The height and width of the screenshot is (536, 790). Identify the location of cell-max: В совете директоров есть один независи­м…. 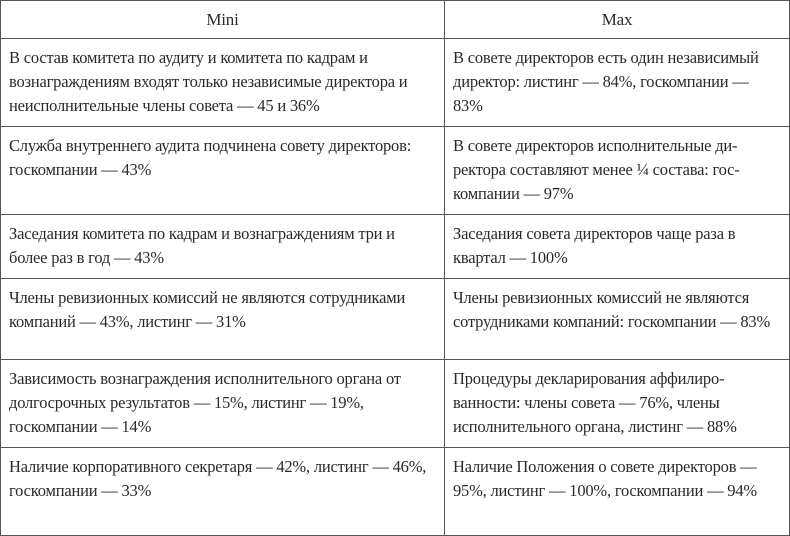
(617, 82).